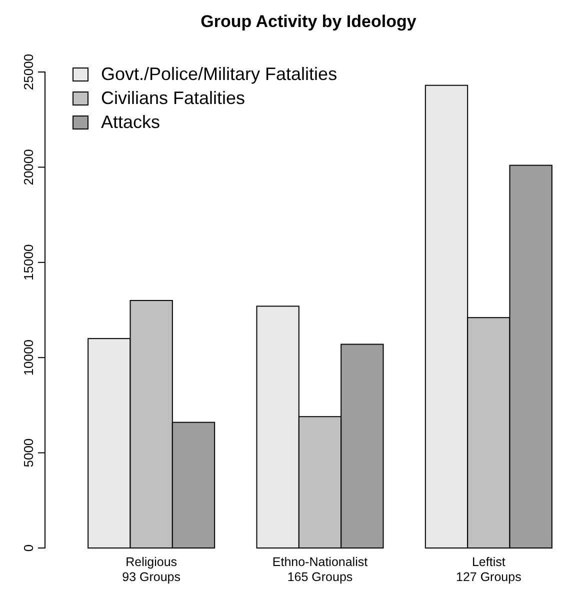 The width and height of the screenshot is (577, 592). I want to click on chart-title: Group Activity by Ideology, so click(308, 21).